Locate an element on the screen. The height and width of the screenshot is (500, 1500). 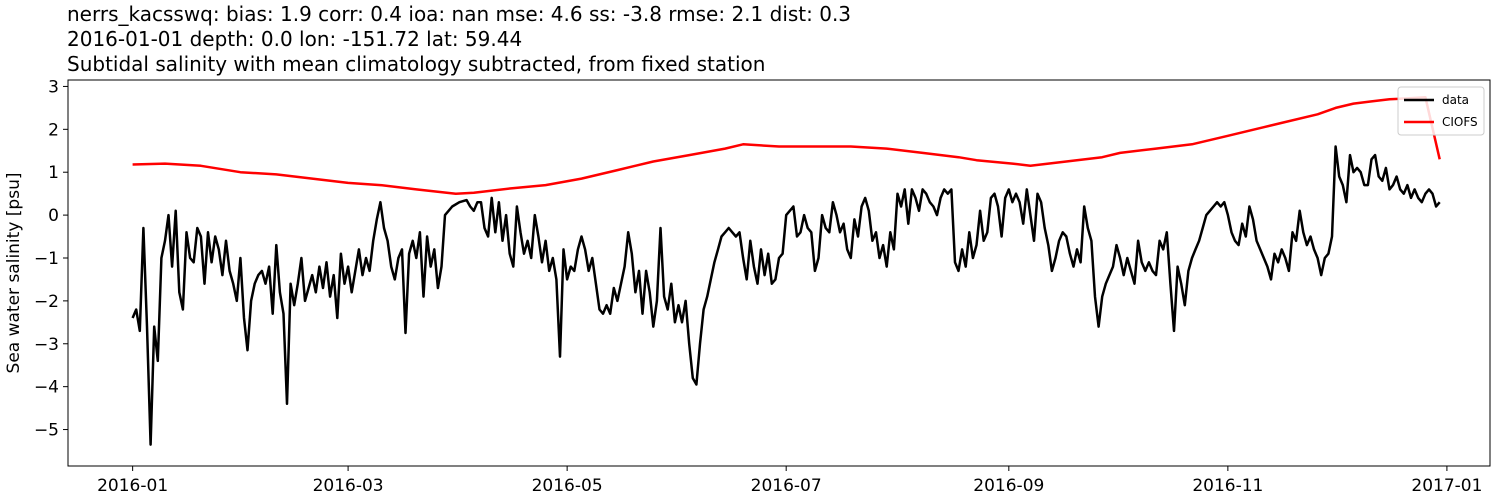
legend-label-data: data is located at coordinates (1455, 100).